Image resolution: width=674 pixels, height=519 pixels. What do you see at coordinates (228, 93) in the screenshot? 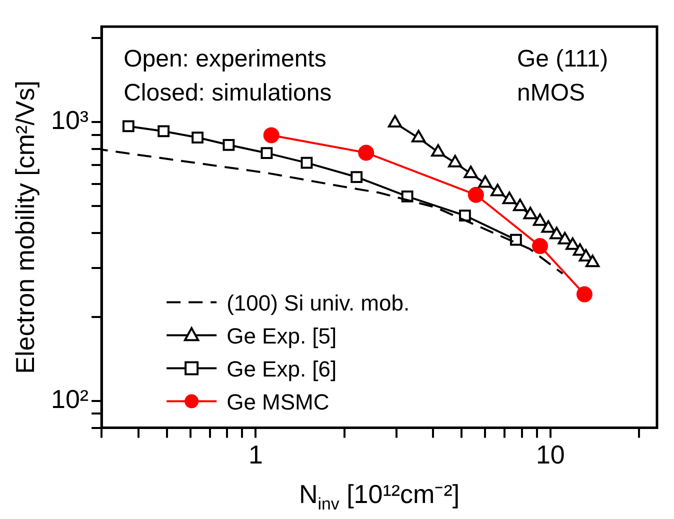
I see `annotation: Closed: simulations` at bounding box center [228, 93].